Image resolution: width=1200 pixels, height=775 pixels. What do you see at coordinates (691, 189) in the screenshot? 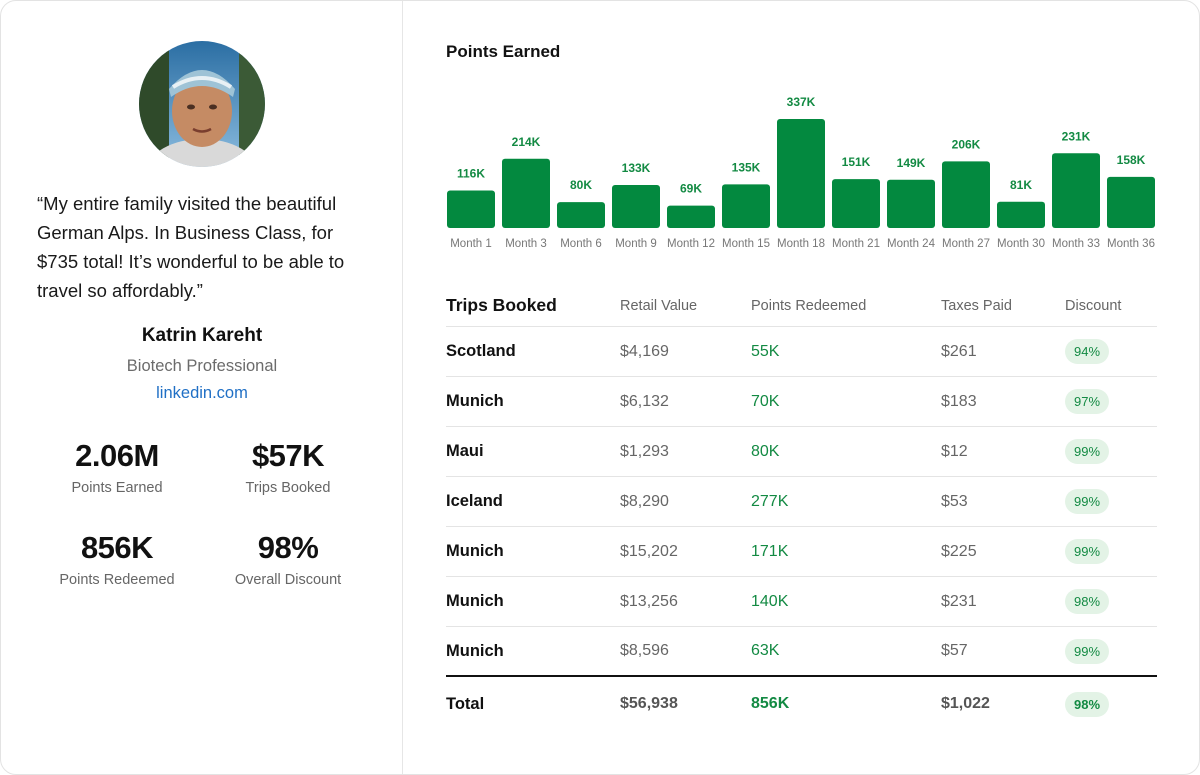
I see `bar-data-label: 69K` at bounding box center [691, 189].